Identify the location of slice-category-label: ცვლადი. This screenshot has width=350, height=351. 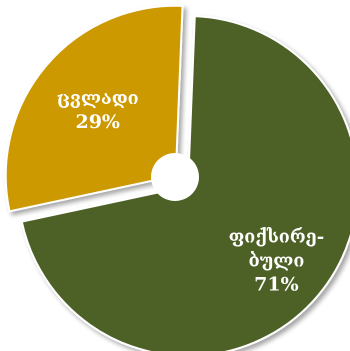
(98, 98).